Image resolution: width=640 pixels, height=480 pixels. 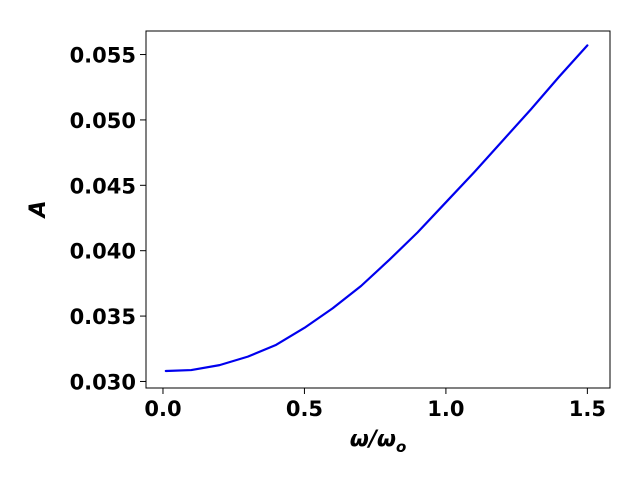 What do you see at coordinates (103, 317) in the screenshot?
I see `y-tick-label: 0.035` at bounding box center [103, 317].